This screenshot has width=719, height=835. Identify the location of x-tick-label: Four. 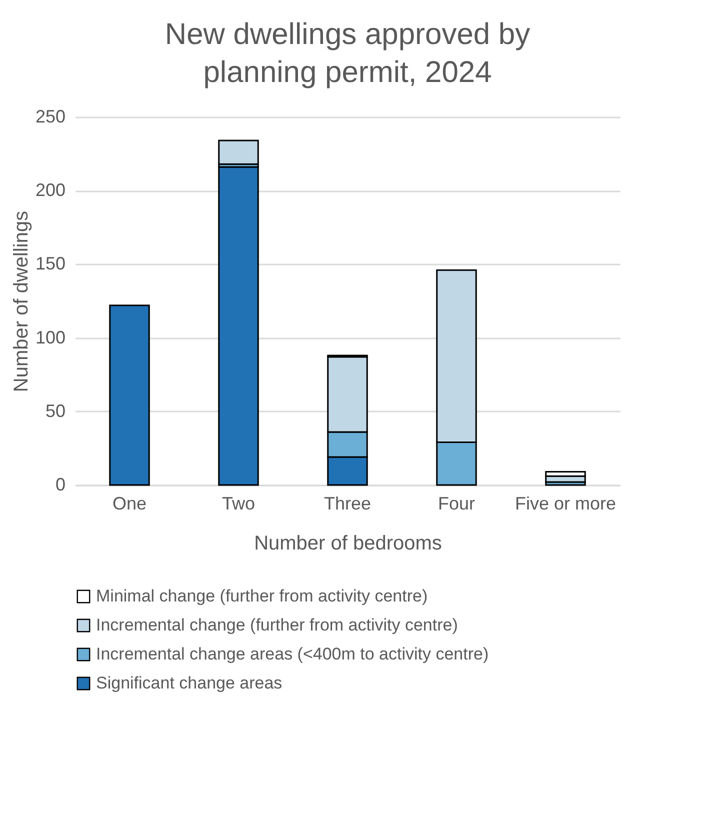
(457, 504).